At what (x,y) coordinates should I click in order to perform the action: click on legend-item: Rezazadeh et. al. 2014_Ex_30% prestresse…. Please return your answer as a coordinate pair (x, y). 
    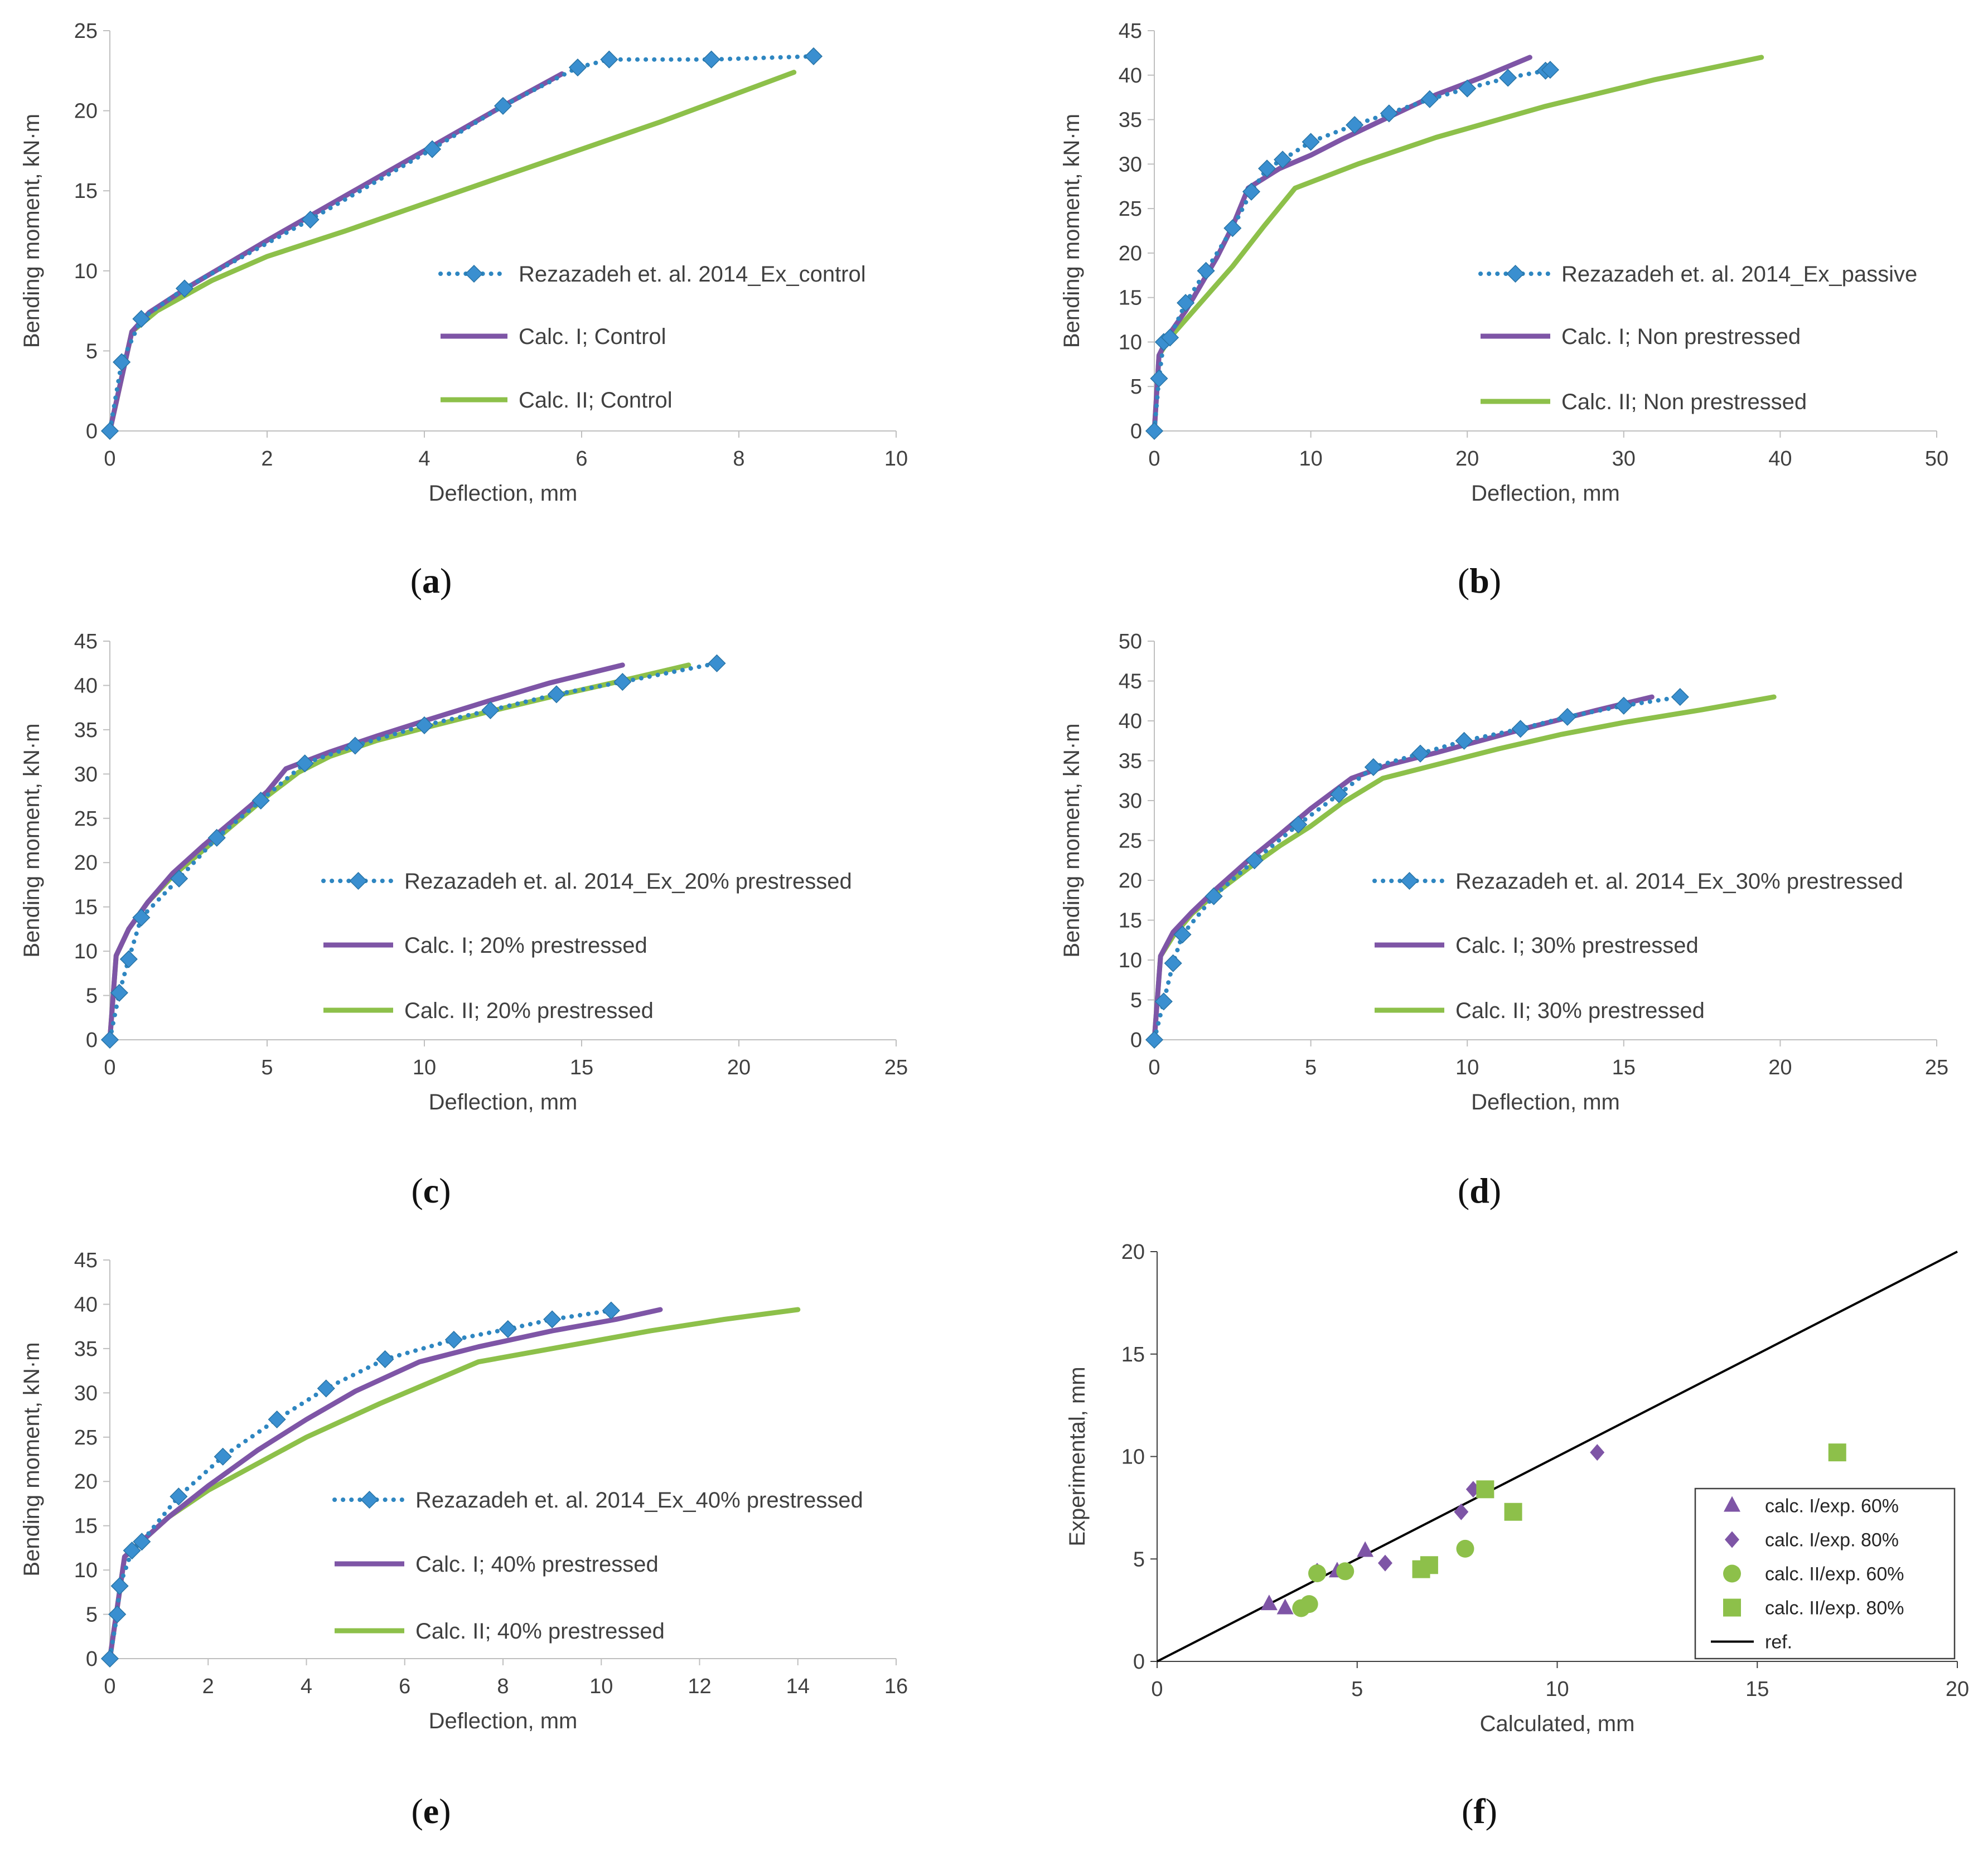
    Looking at the image, I should click on (1638, 881).